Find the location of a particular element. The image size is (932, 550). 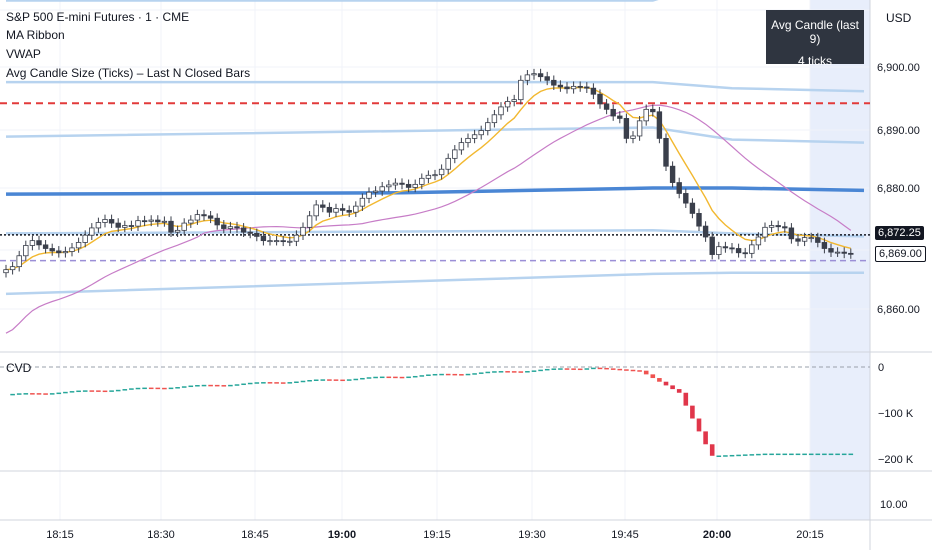

avg-candle-title: Avg Candle (last 9) is located at coordinates (815, 32).